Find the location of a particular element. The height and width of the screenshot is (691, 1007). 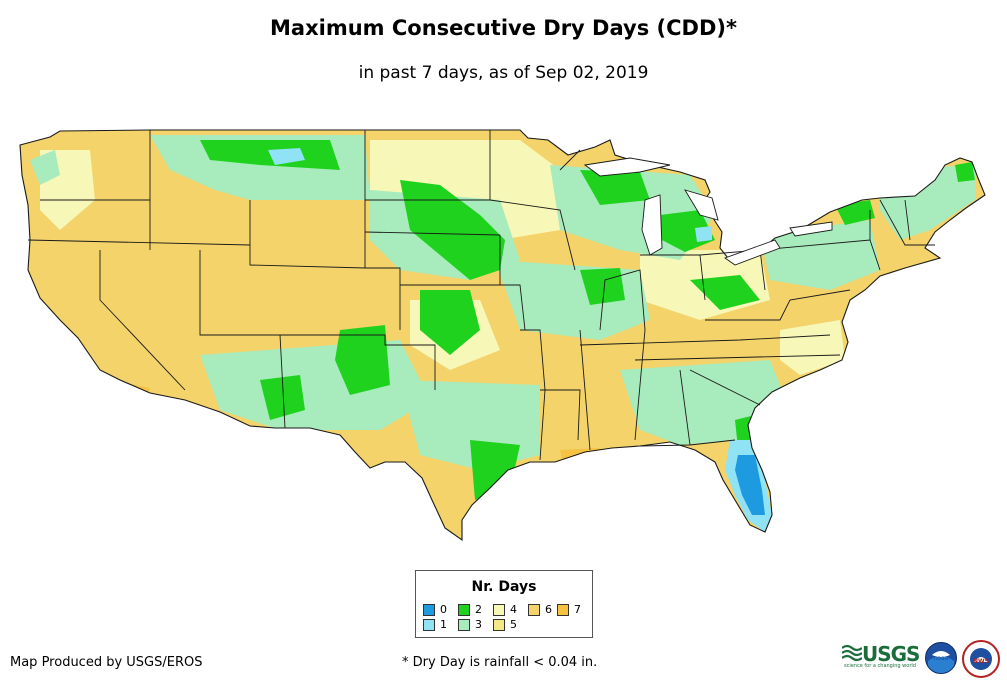

legend-item-3: 3 is located at coordinates (470, 624).